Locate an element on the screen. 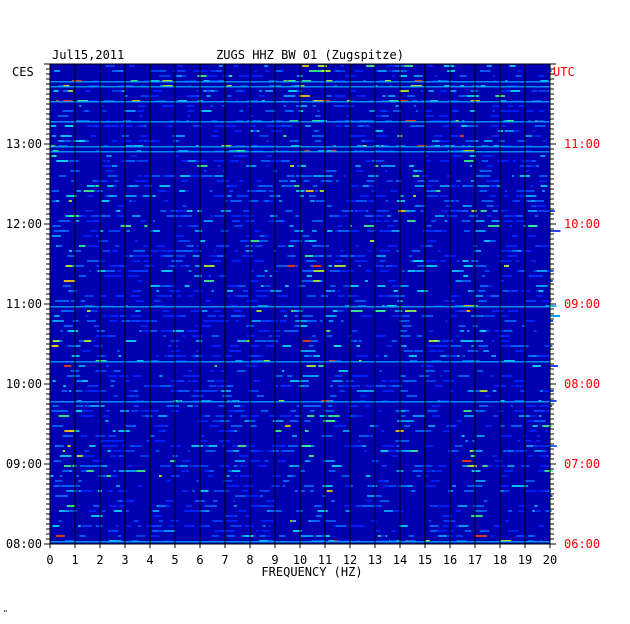 The image size is (630, 624). left-time-label: 09:00 is located at coordinates (24, 464).